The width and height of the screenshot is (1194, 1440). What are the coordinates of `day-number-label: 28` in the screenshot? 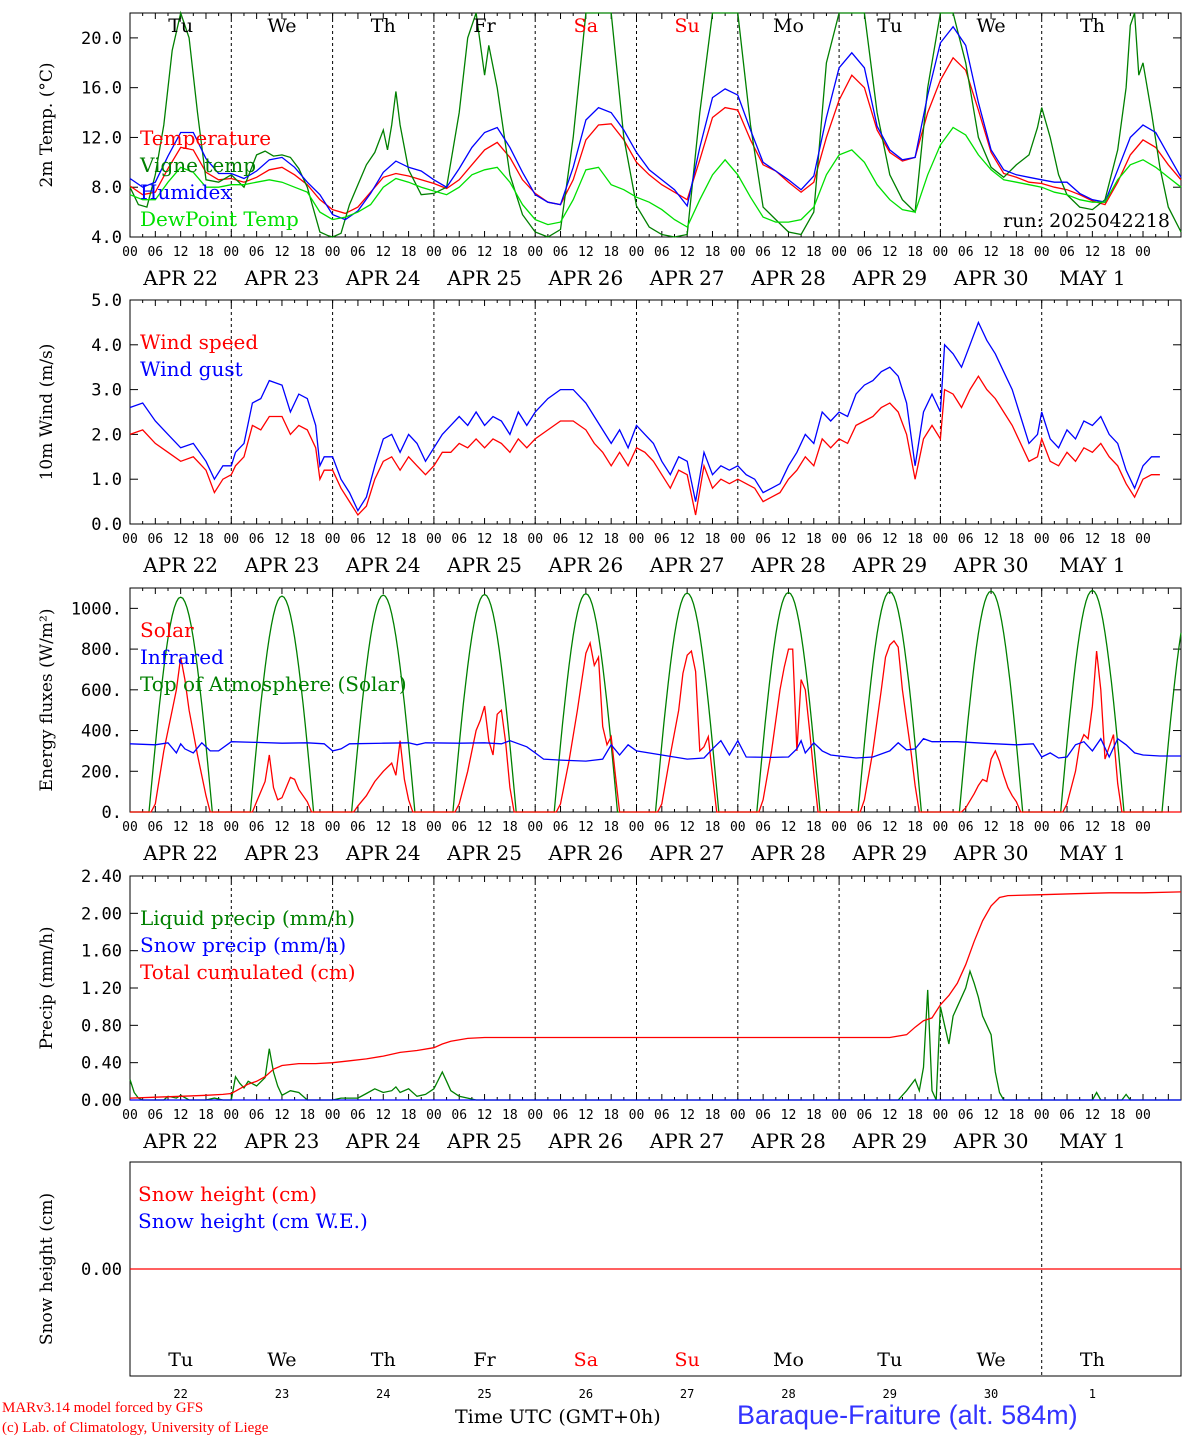 It's located at (788, 1394).